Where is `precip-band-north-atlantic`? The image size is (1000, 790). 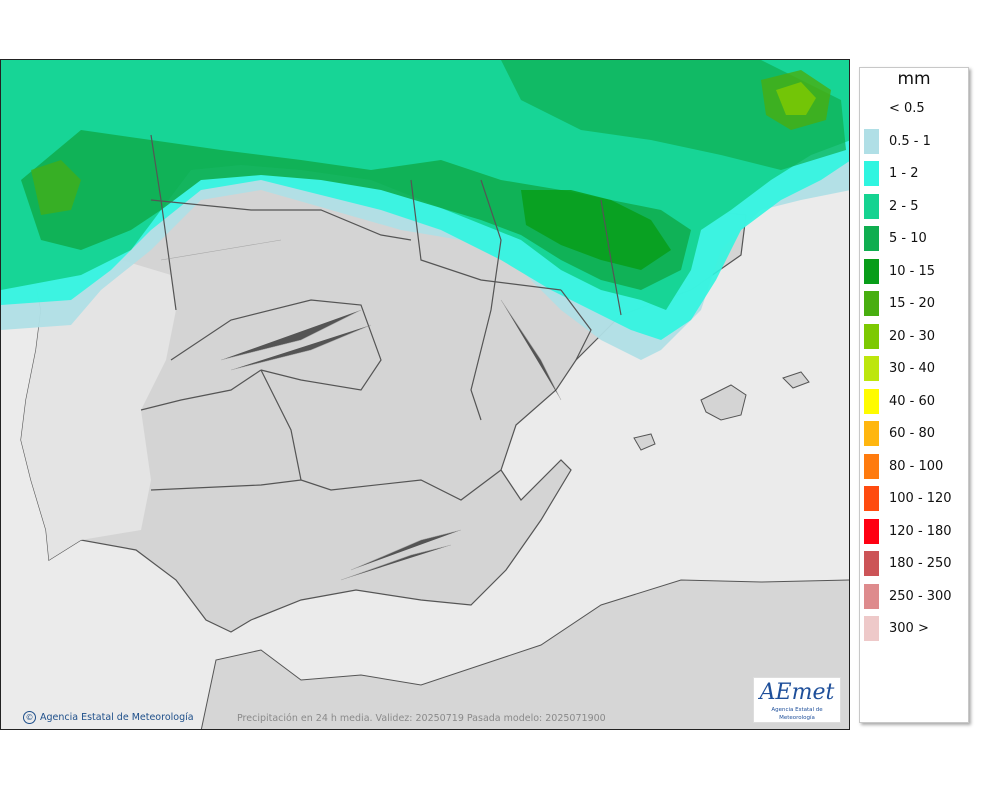 precip-band-north-atlantic is located at coordinates (673, 115).